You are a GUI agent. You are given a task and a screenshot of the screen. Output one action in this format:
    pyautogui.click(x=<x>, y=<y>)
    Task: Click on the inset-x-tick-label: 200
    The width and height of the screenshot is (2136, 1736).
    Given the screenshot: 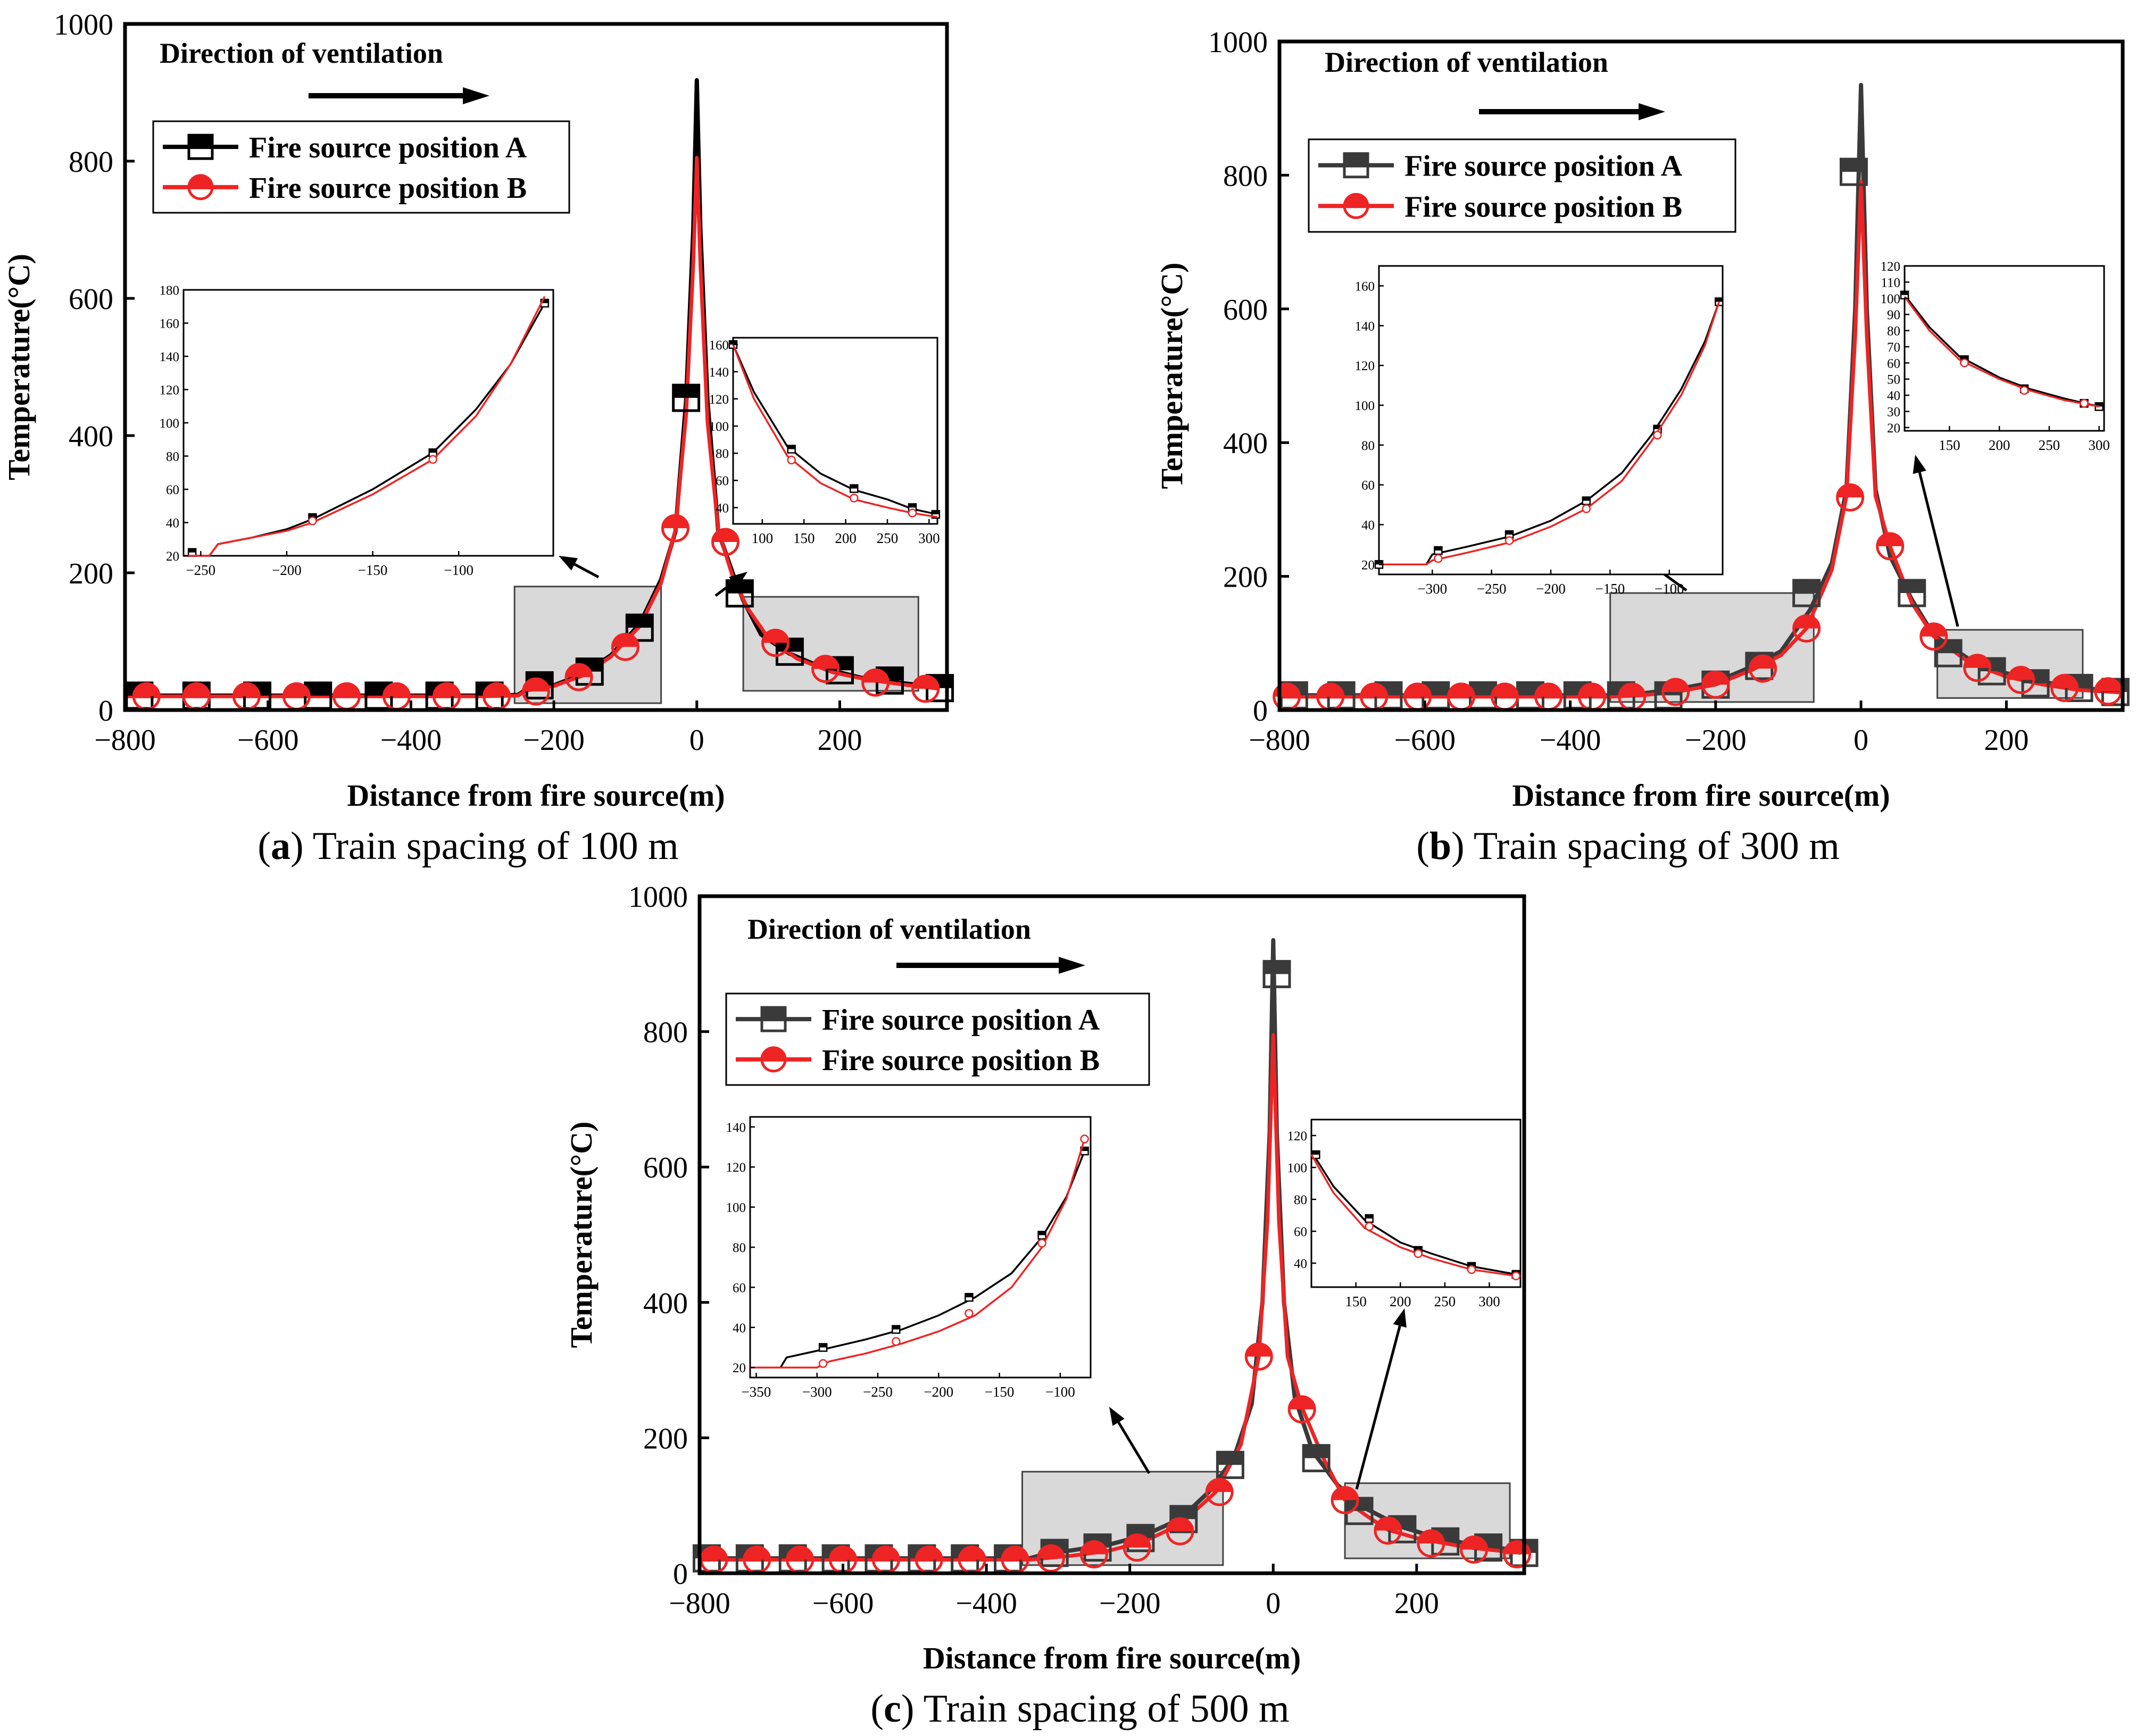 What is the action you would take?
    pyautogui.click(x=1999, y=445)
    